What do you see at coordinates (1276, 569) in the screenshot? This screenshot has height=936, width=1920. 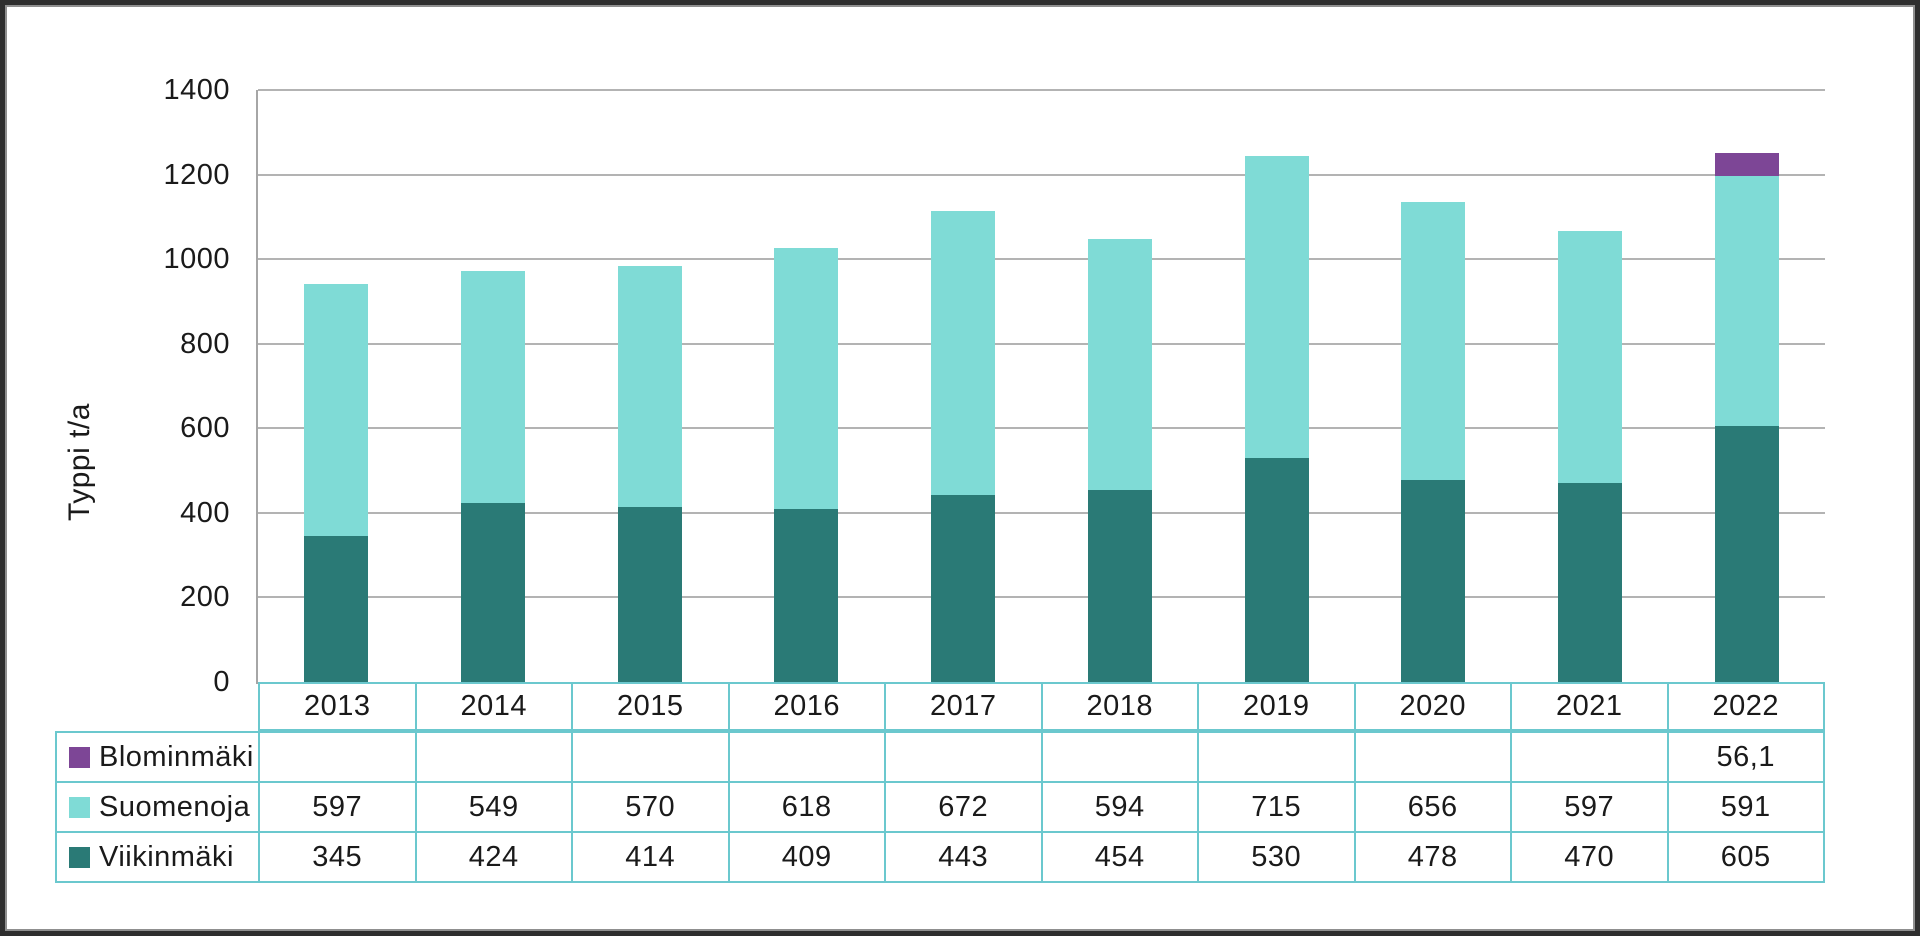 I see `bar-segment-viikinmaki-2019` at bounding box center [1276, 569].